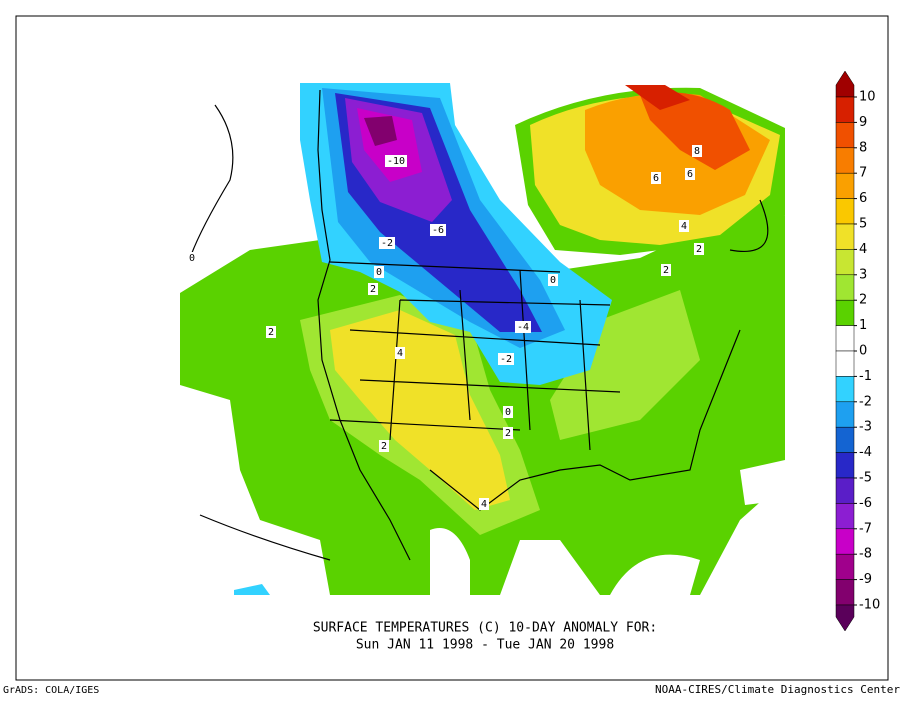 The height and width of the screenshot is (703, 904). I want to click on border-line, so click(475, 356).